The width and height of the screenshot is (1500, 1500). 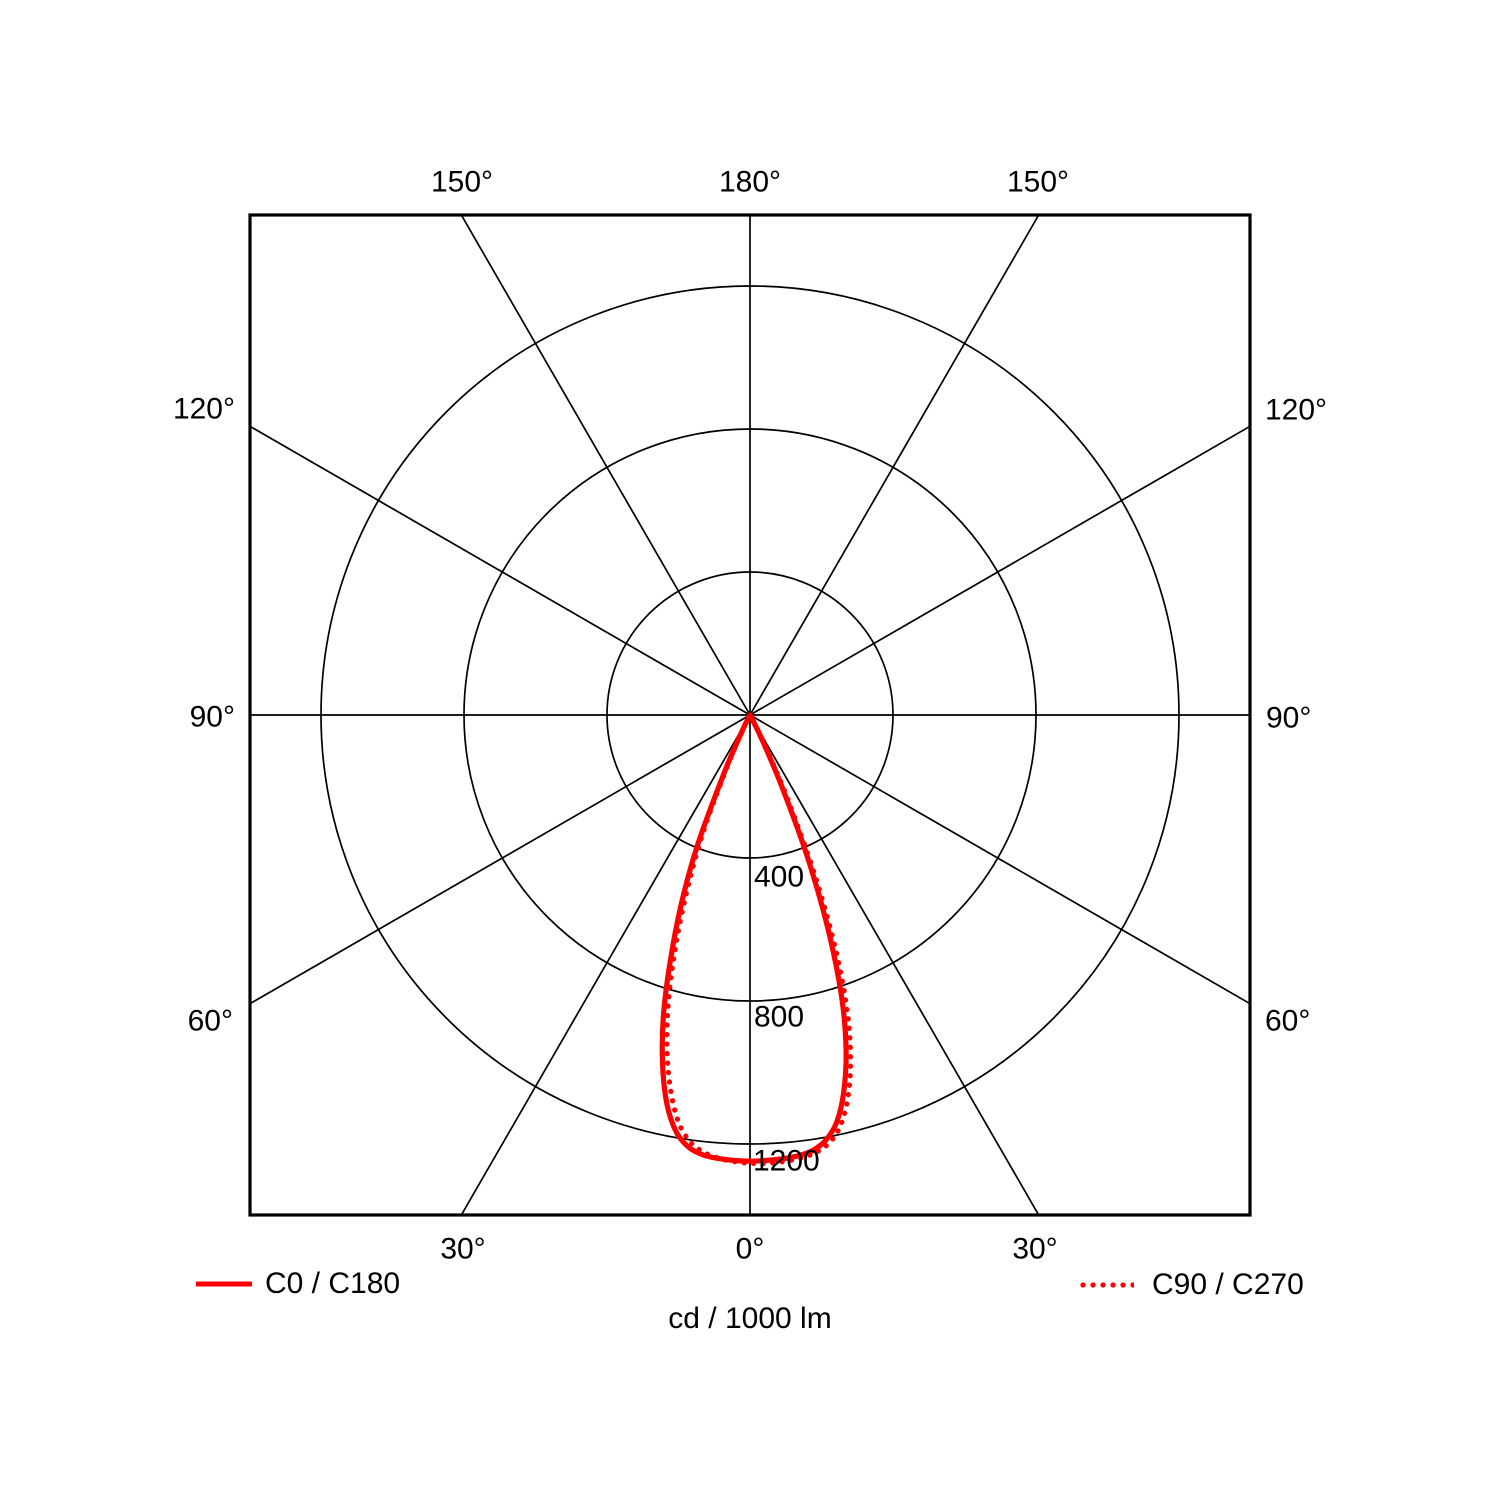 I want to click on angle-label-3: 120°, so click(x=204, y=409).